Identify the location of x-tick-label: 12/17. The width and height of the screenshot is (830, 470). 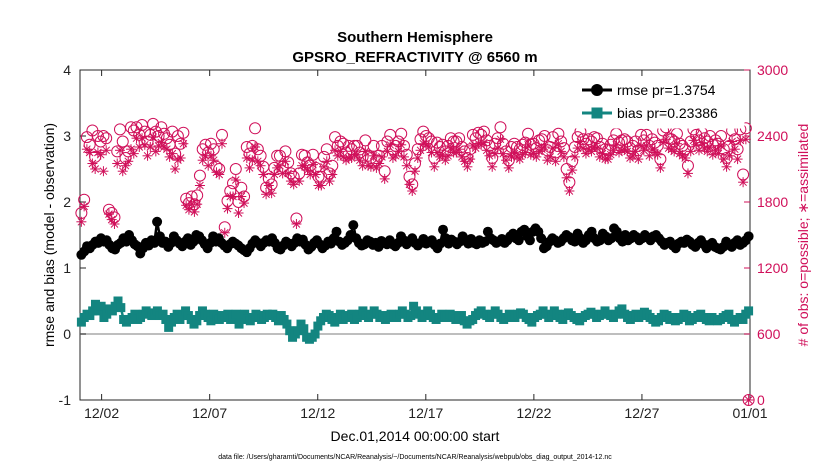
(425, 413).